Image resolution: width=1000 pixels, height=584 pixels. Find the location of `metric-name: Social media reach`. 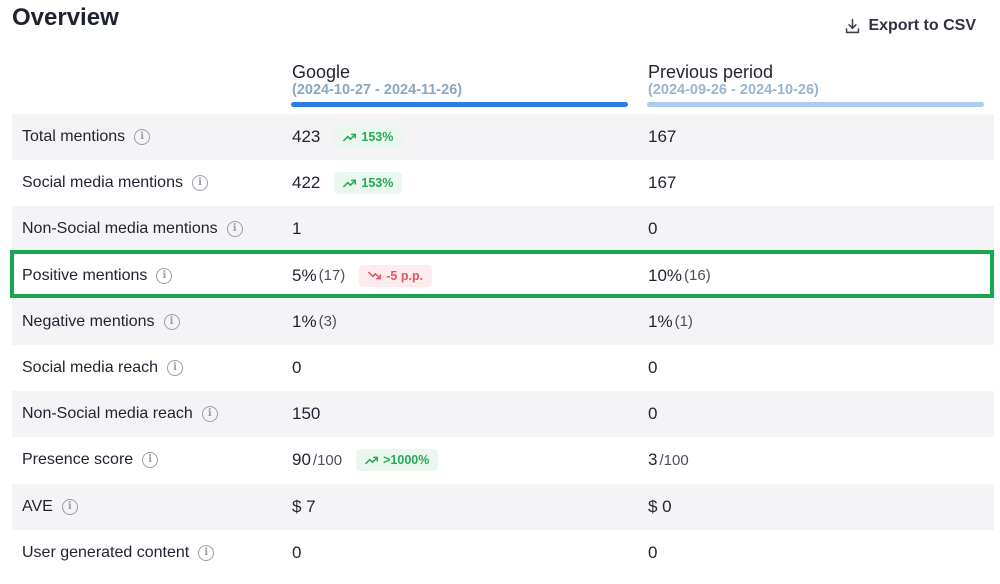

metric-name: Social media reach is located at coordinates (90, 368).